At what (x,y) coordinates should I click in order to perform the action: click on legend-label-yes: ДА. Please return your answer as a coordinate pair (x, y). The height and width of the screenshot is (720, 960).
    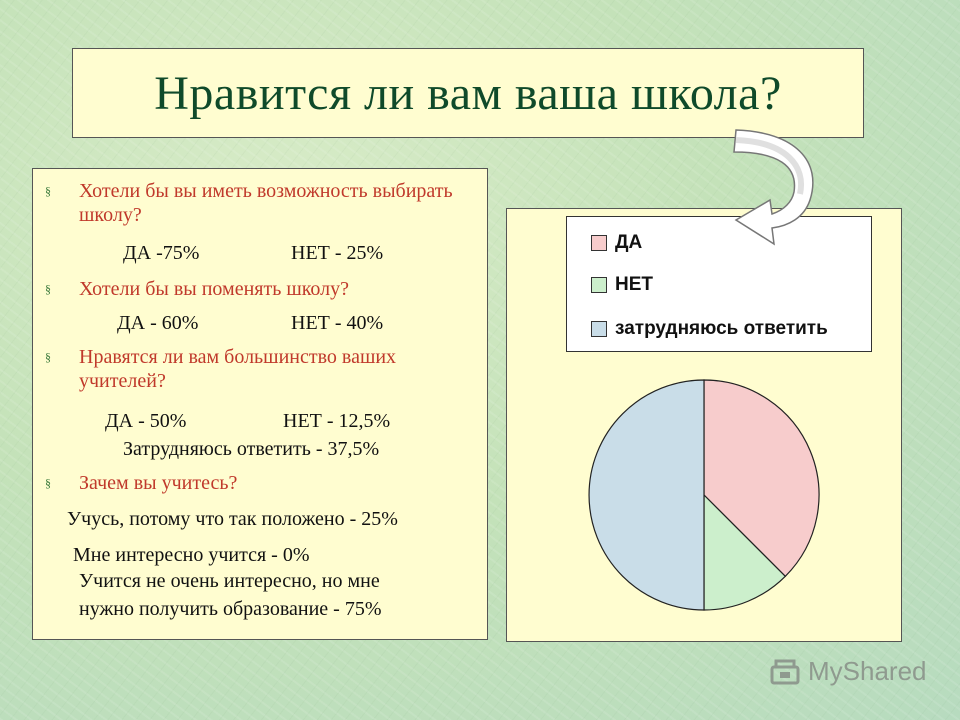
    Looking at the image, I should click on (629, 242).